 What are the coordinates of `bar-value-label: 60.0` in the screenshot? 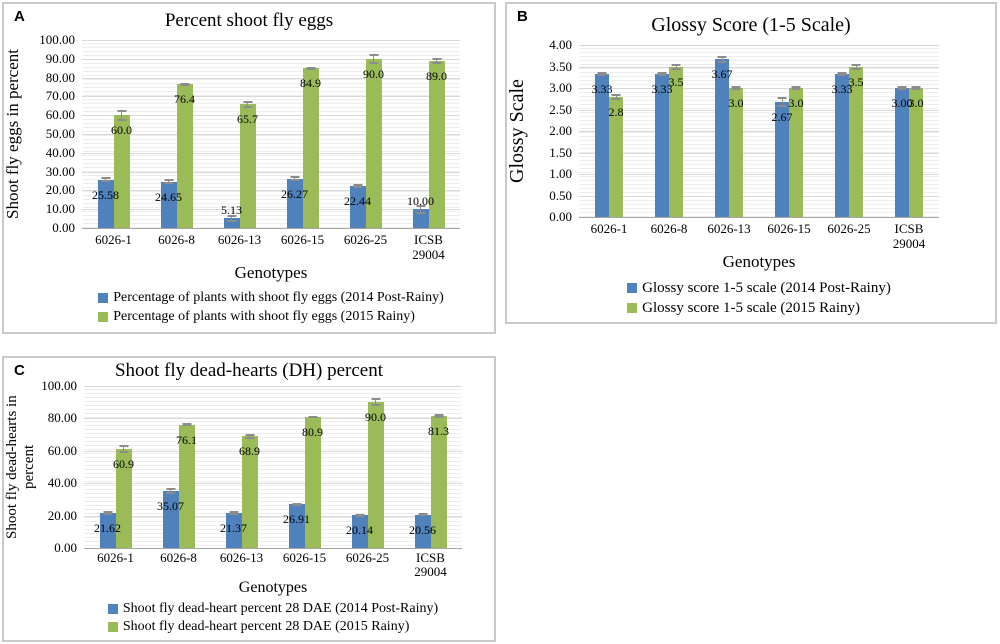 It's located at (121, 130).